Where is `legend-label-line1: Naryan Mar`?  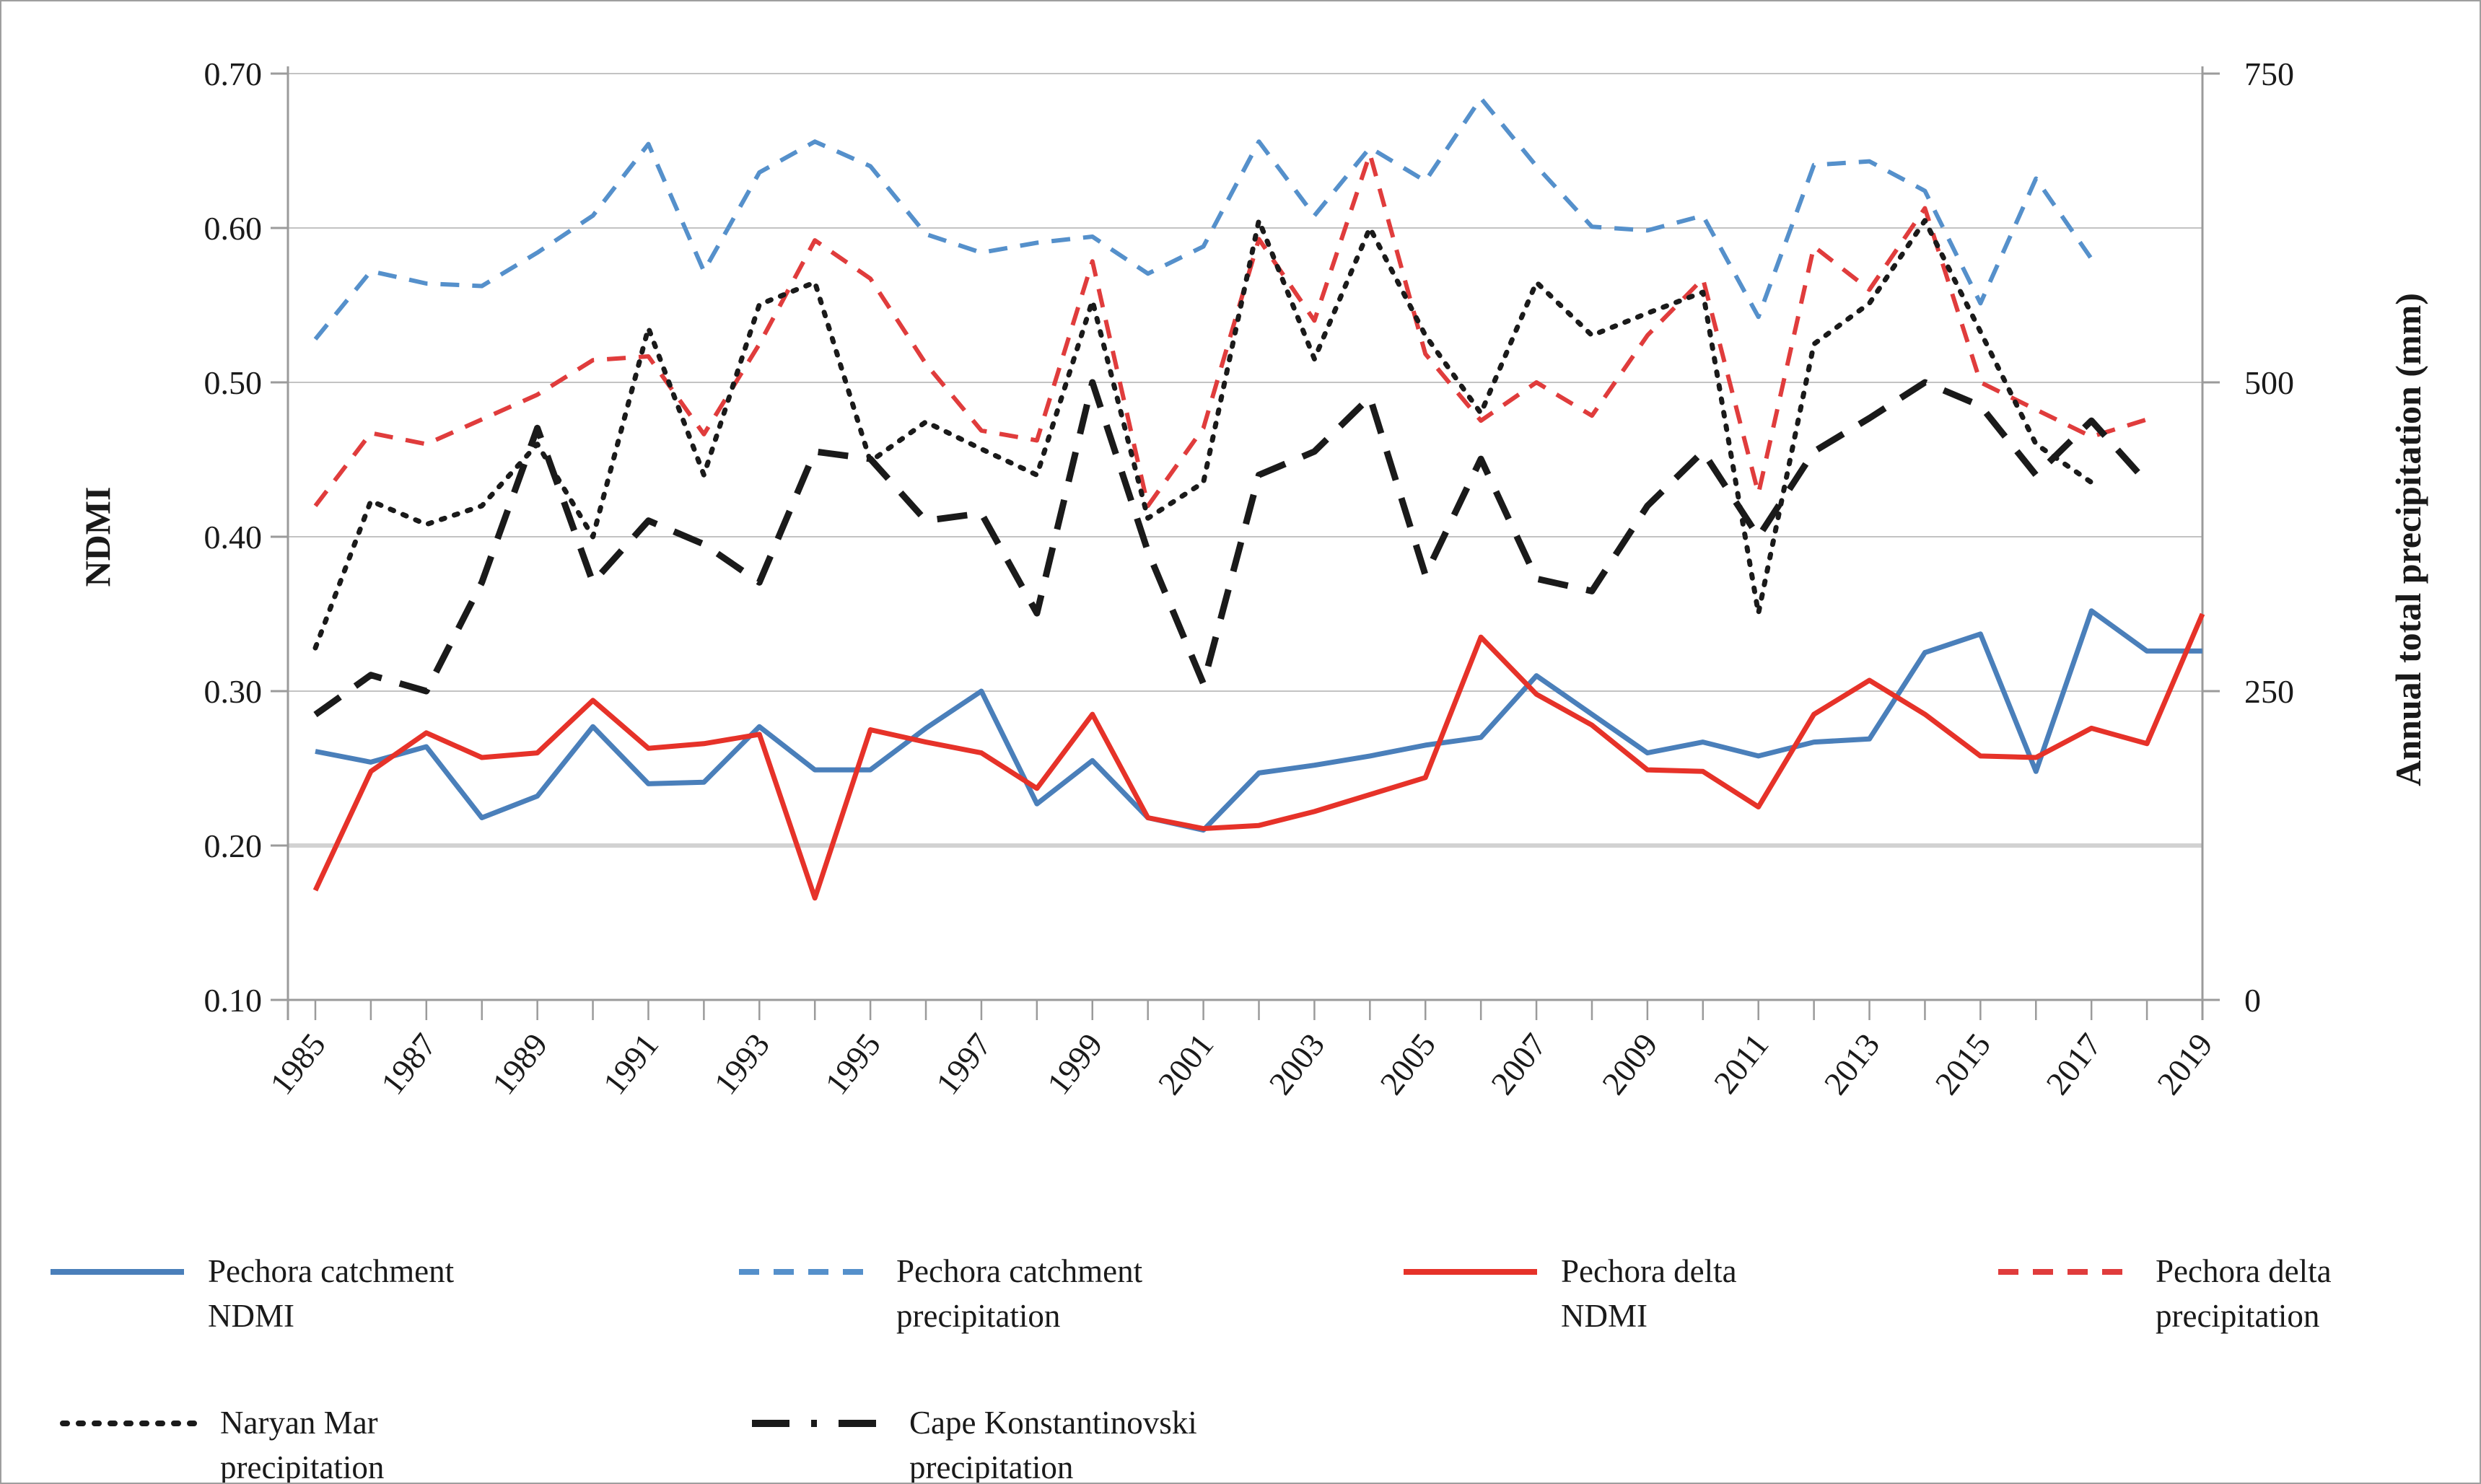
legend-label-line1: Naryan Mar is located at coordinates (299, 1423).